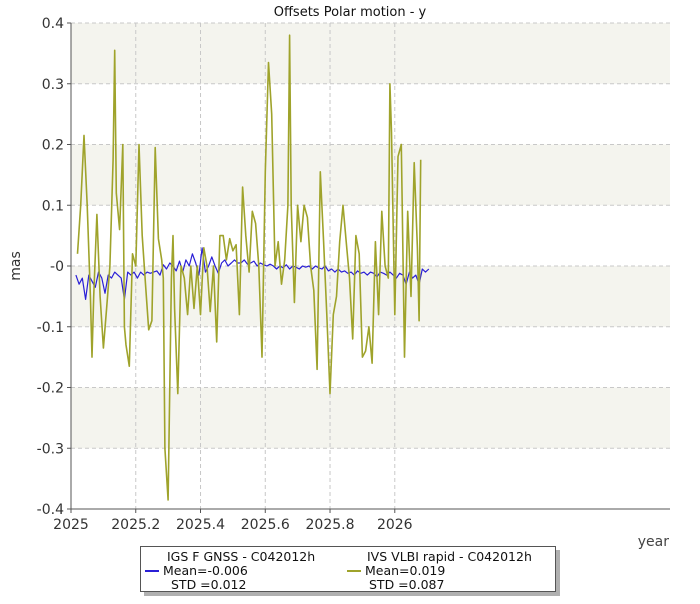 The width and height of the screenshot is (700, 604). What do you see at coordinates (241, 556) in the screenshot?
I see `legend-label-gnss: IGS F GNSS - C042012h` at bounding box center [241, 556].